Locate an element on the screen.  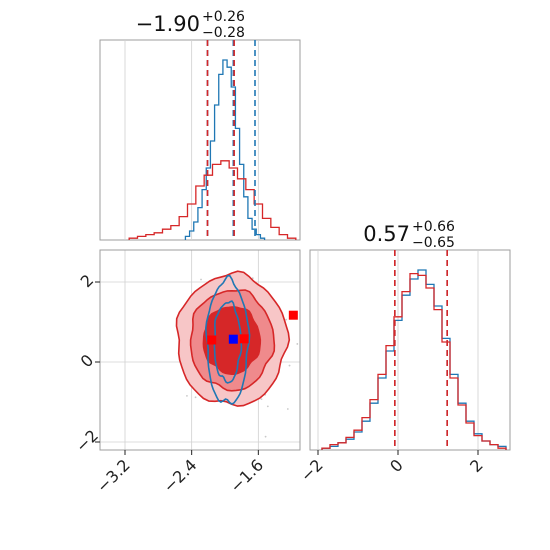
panel-bottom-left-frame is located at coordinates (200, 350).